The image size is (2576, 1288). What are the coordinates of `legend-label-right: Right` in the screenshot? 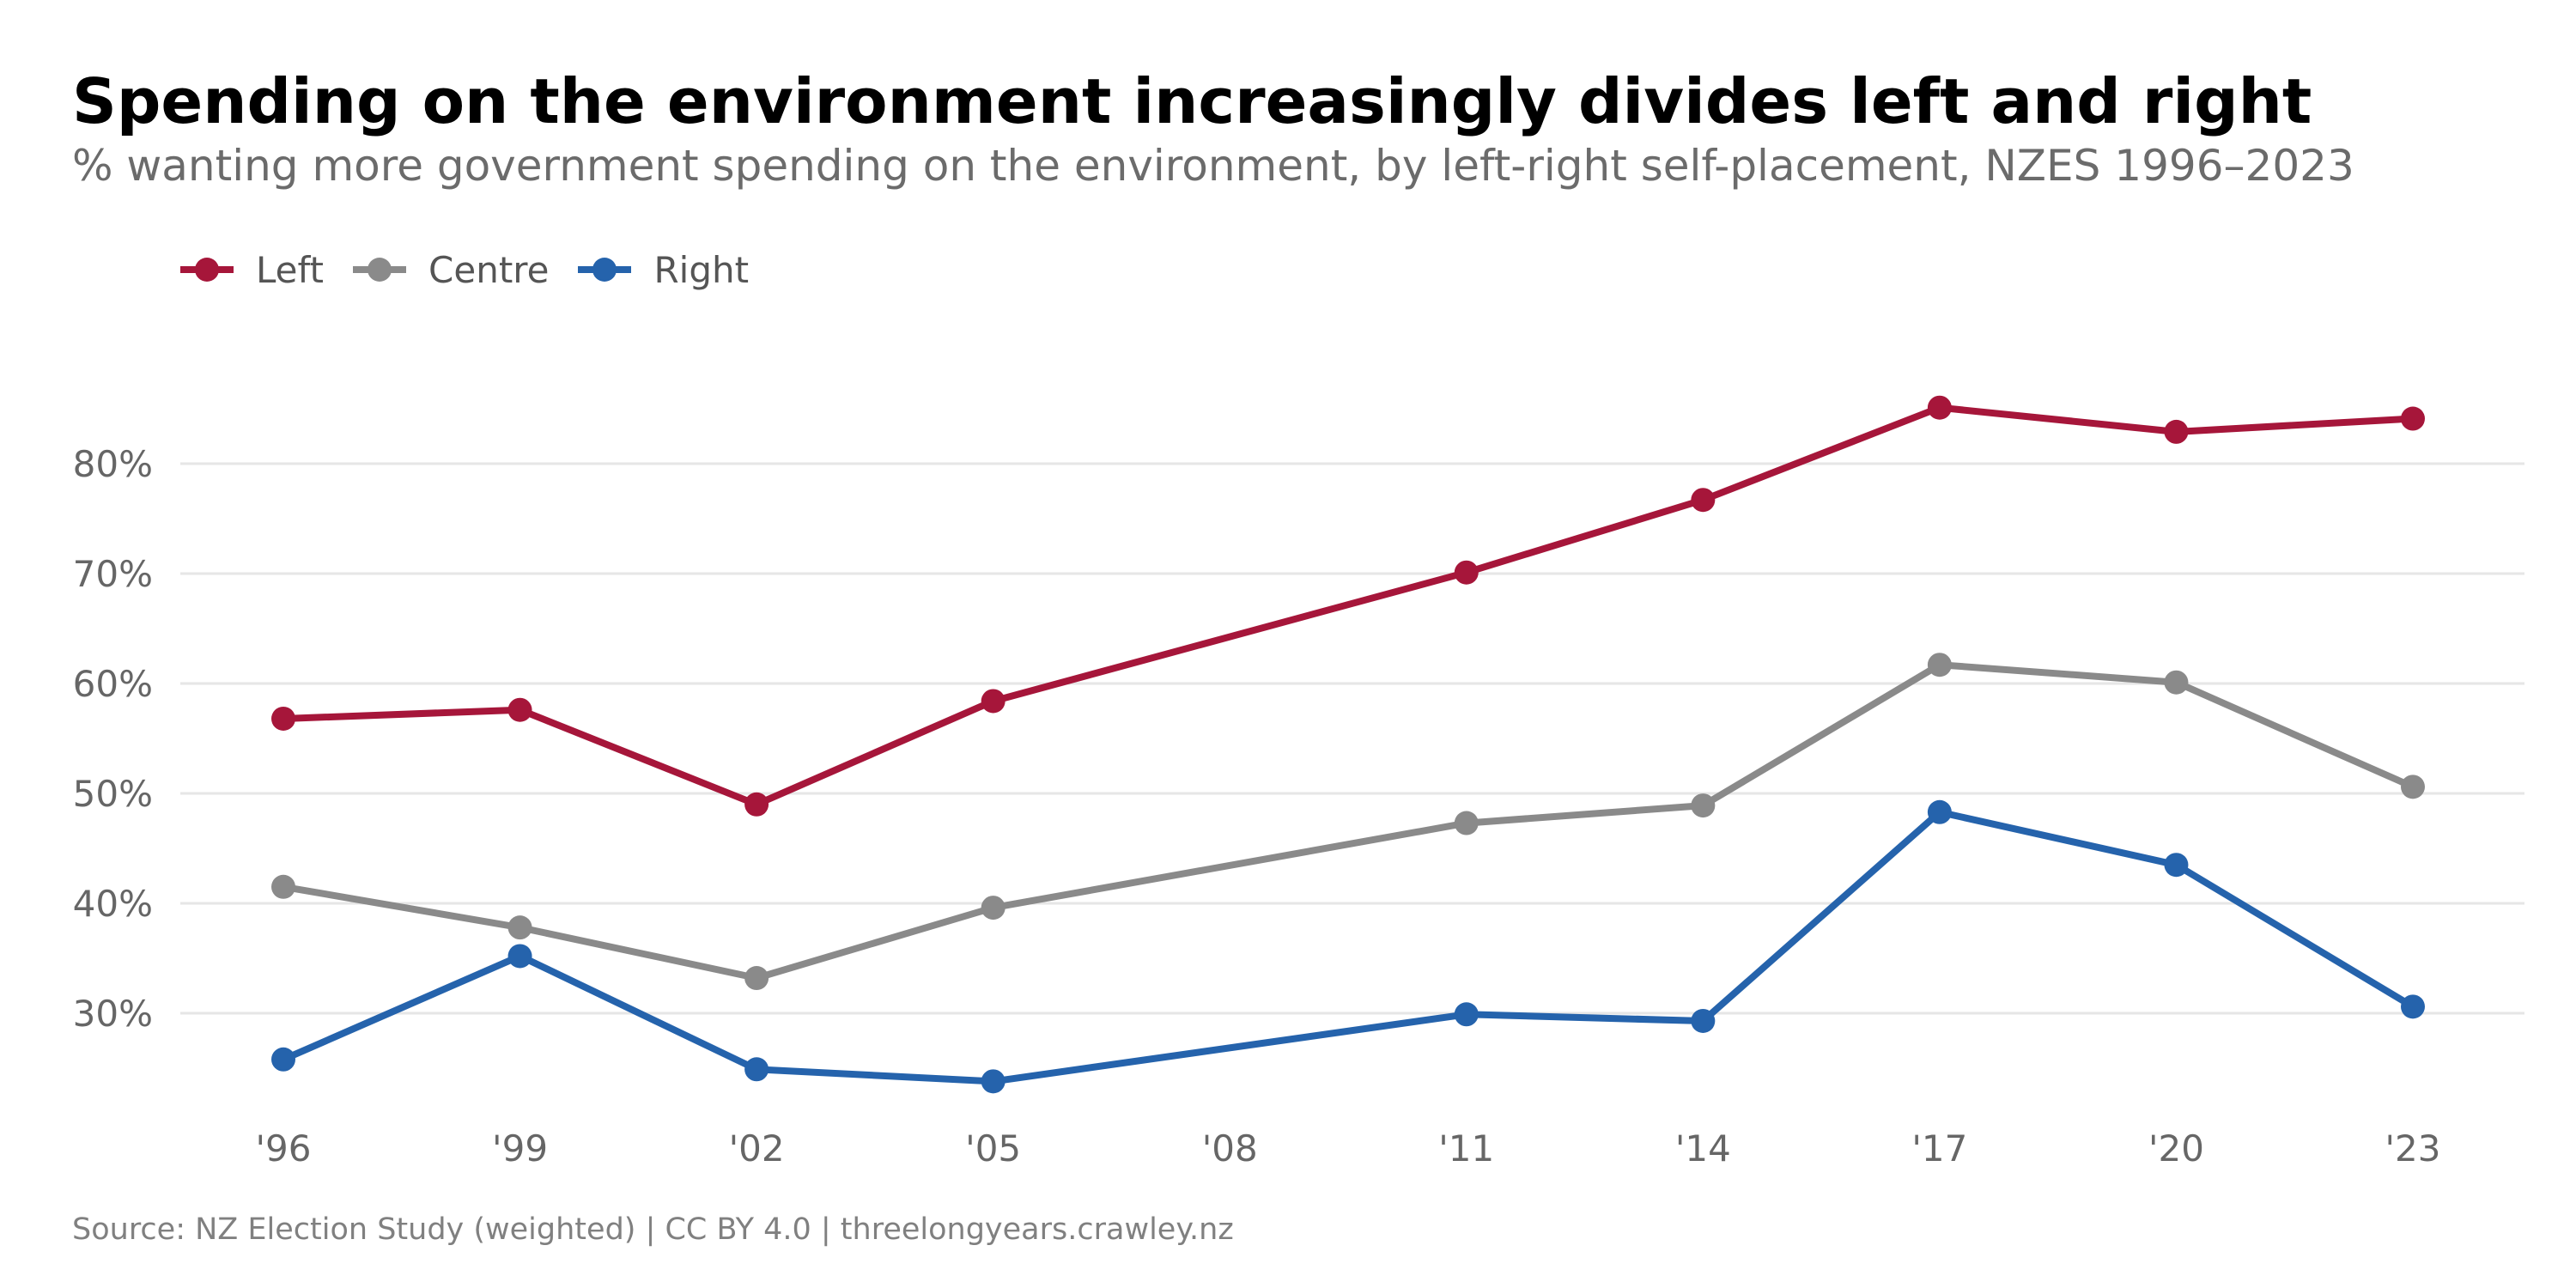 It's located at (702, 269).